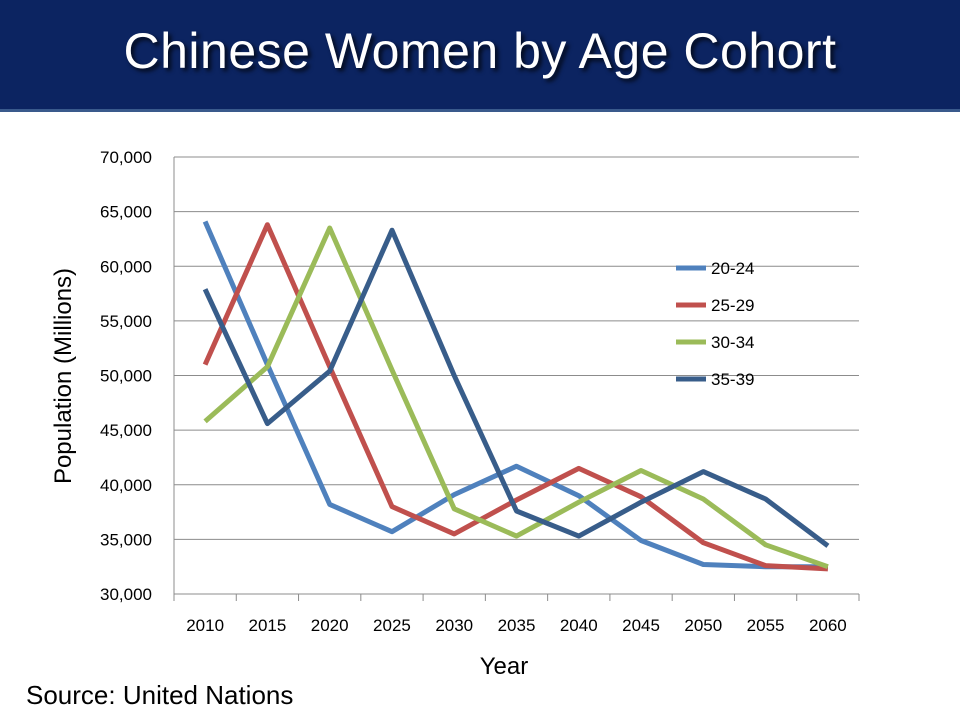 This screenshot has height=720, width=960. I want to click on x-tick-label: 2050, so click(703, 625).